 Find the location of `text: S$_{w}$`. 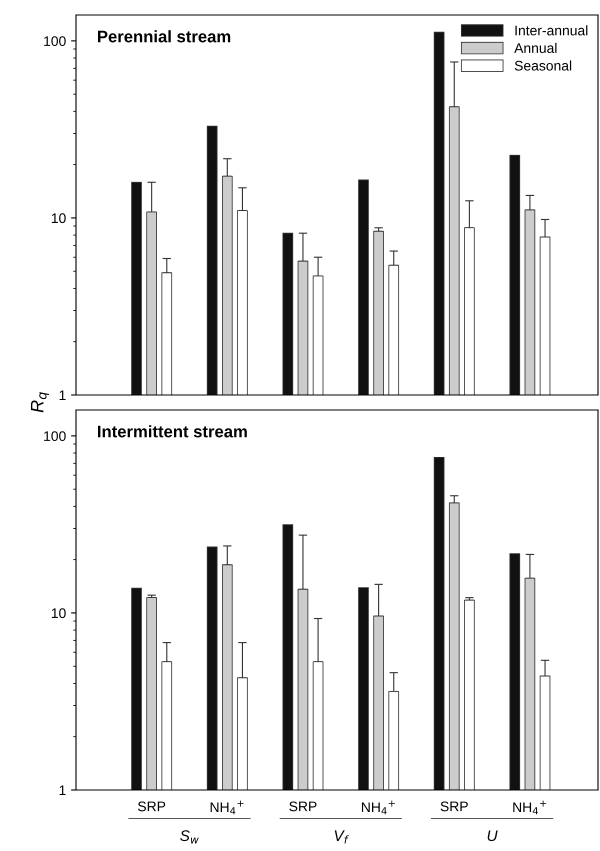

text: S$_{w}$ is located at coordinates (189, 837).